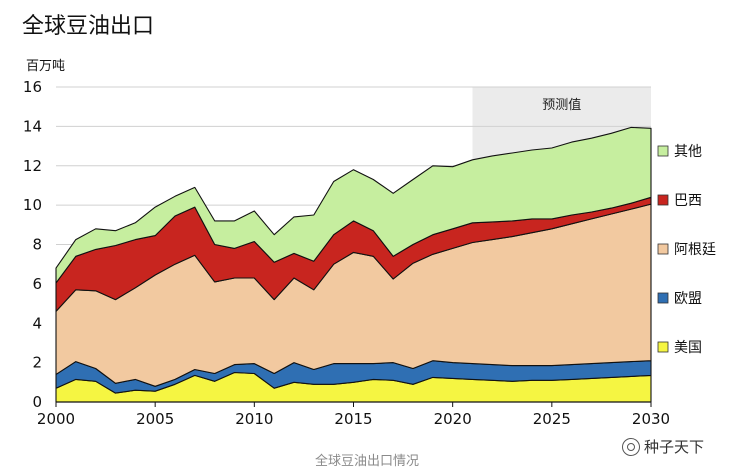 This screenshot has width=734, height=474. What do you see at coordinates (37, 363) in the screenshot?
I see `y-tick-label: 2` at bounding box center [37, 363].